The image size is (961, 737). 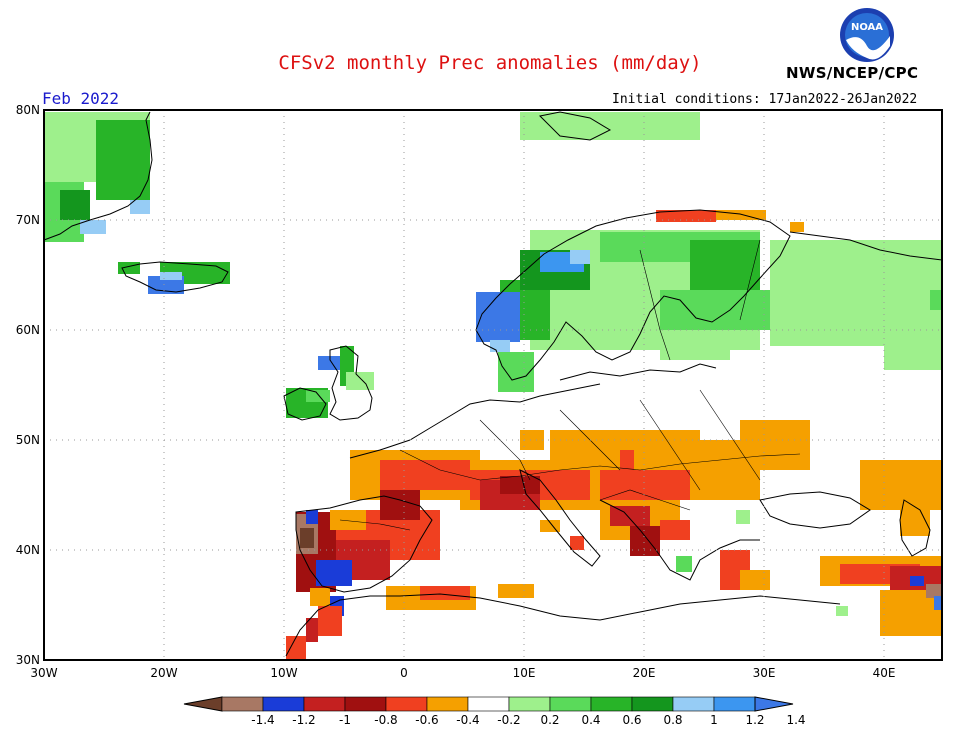 I want to click on color-legend, so click(x=488, y=704).